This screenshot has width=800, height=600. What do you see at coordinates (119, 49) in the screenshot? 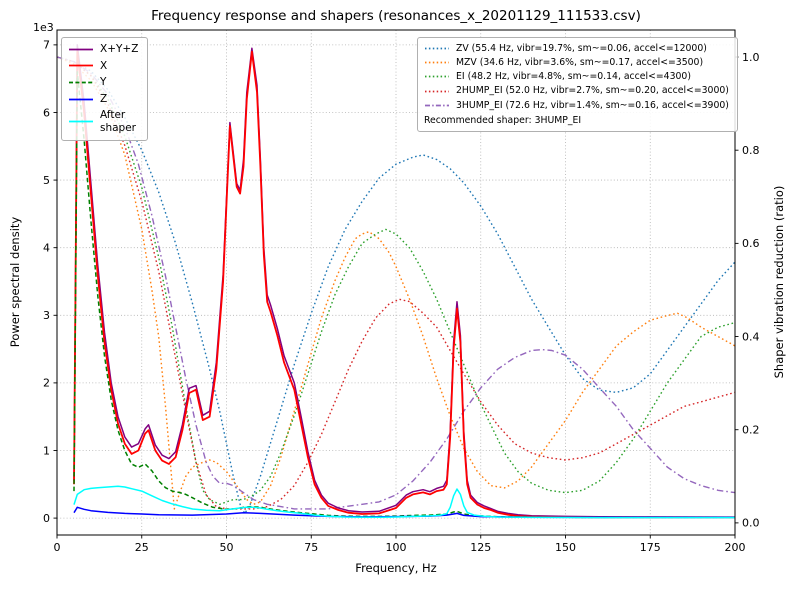
I see `legend-label: X+Y+Z` at bounding box center [119, 49].